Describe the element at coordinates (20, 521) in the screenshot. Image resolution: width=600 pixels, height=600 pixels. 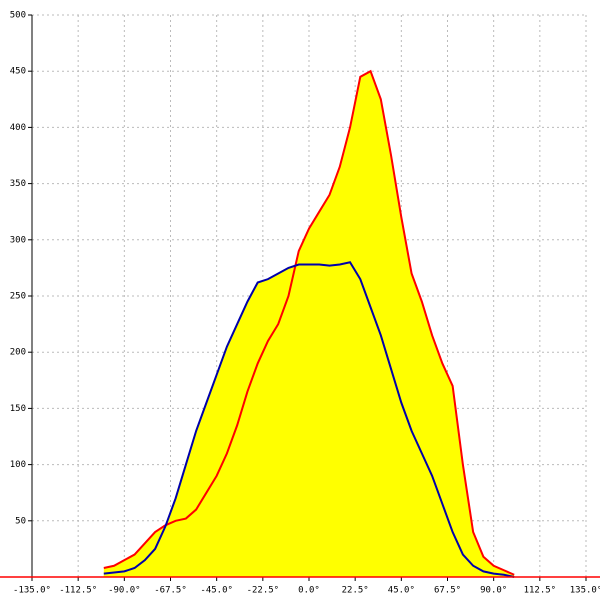
I see `y-tick-label: 50` at that location.